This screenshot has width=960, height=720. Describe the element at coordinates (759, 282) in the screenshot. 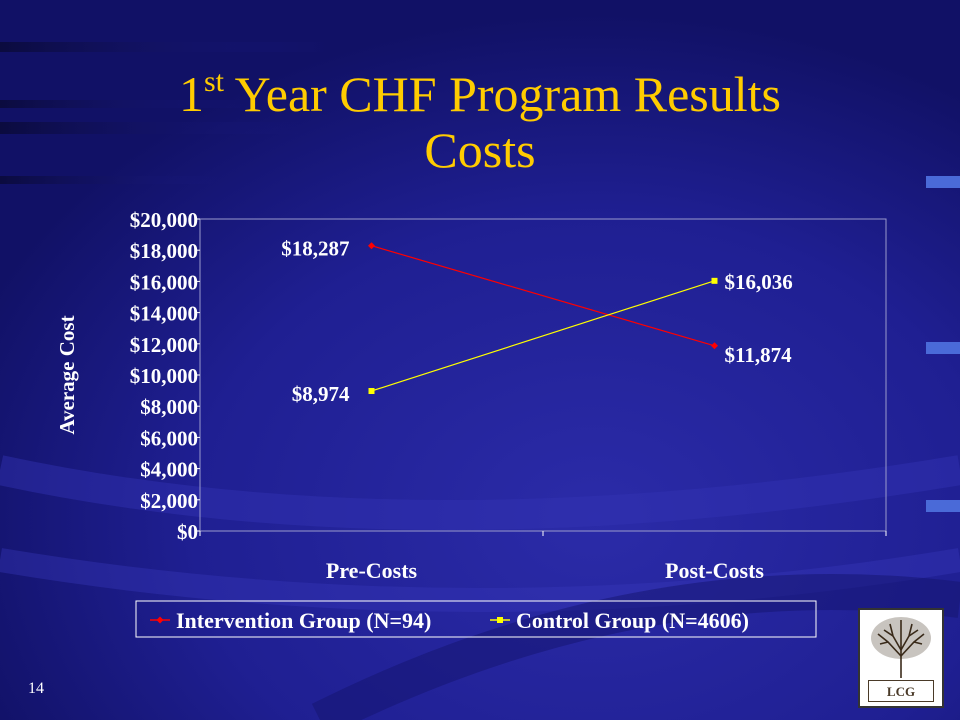

I see `data-label: $16,036` at that location.